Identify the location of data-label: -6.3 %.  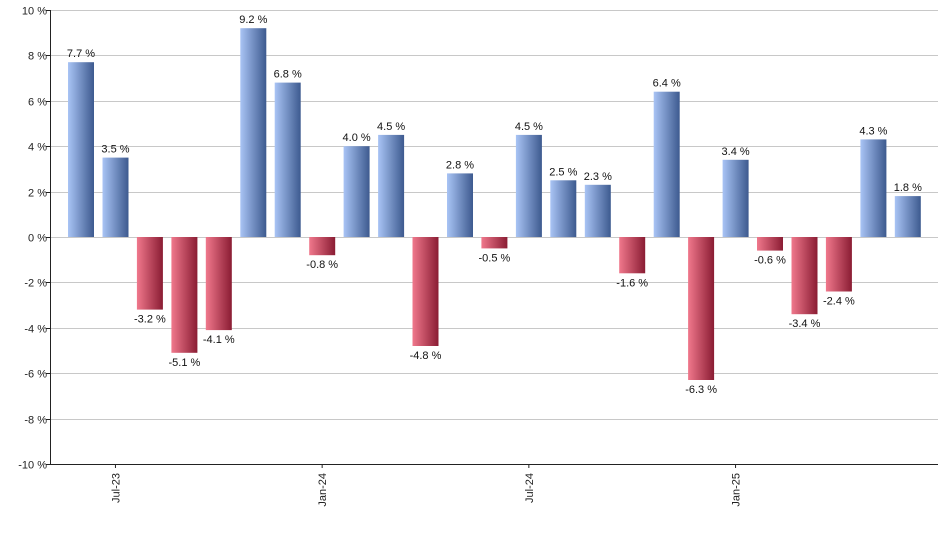
(701, 390).